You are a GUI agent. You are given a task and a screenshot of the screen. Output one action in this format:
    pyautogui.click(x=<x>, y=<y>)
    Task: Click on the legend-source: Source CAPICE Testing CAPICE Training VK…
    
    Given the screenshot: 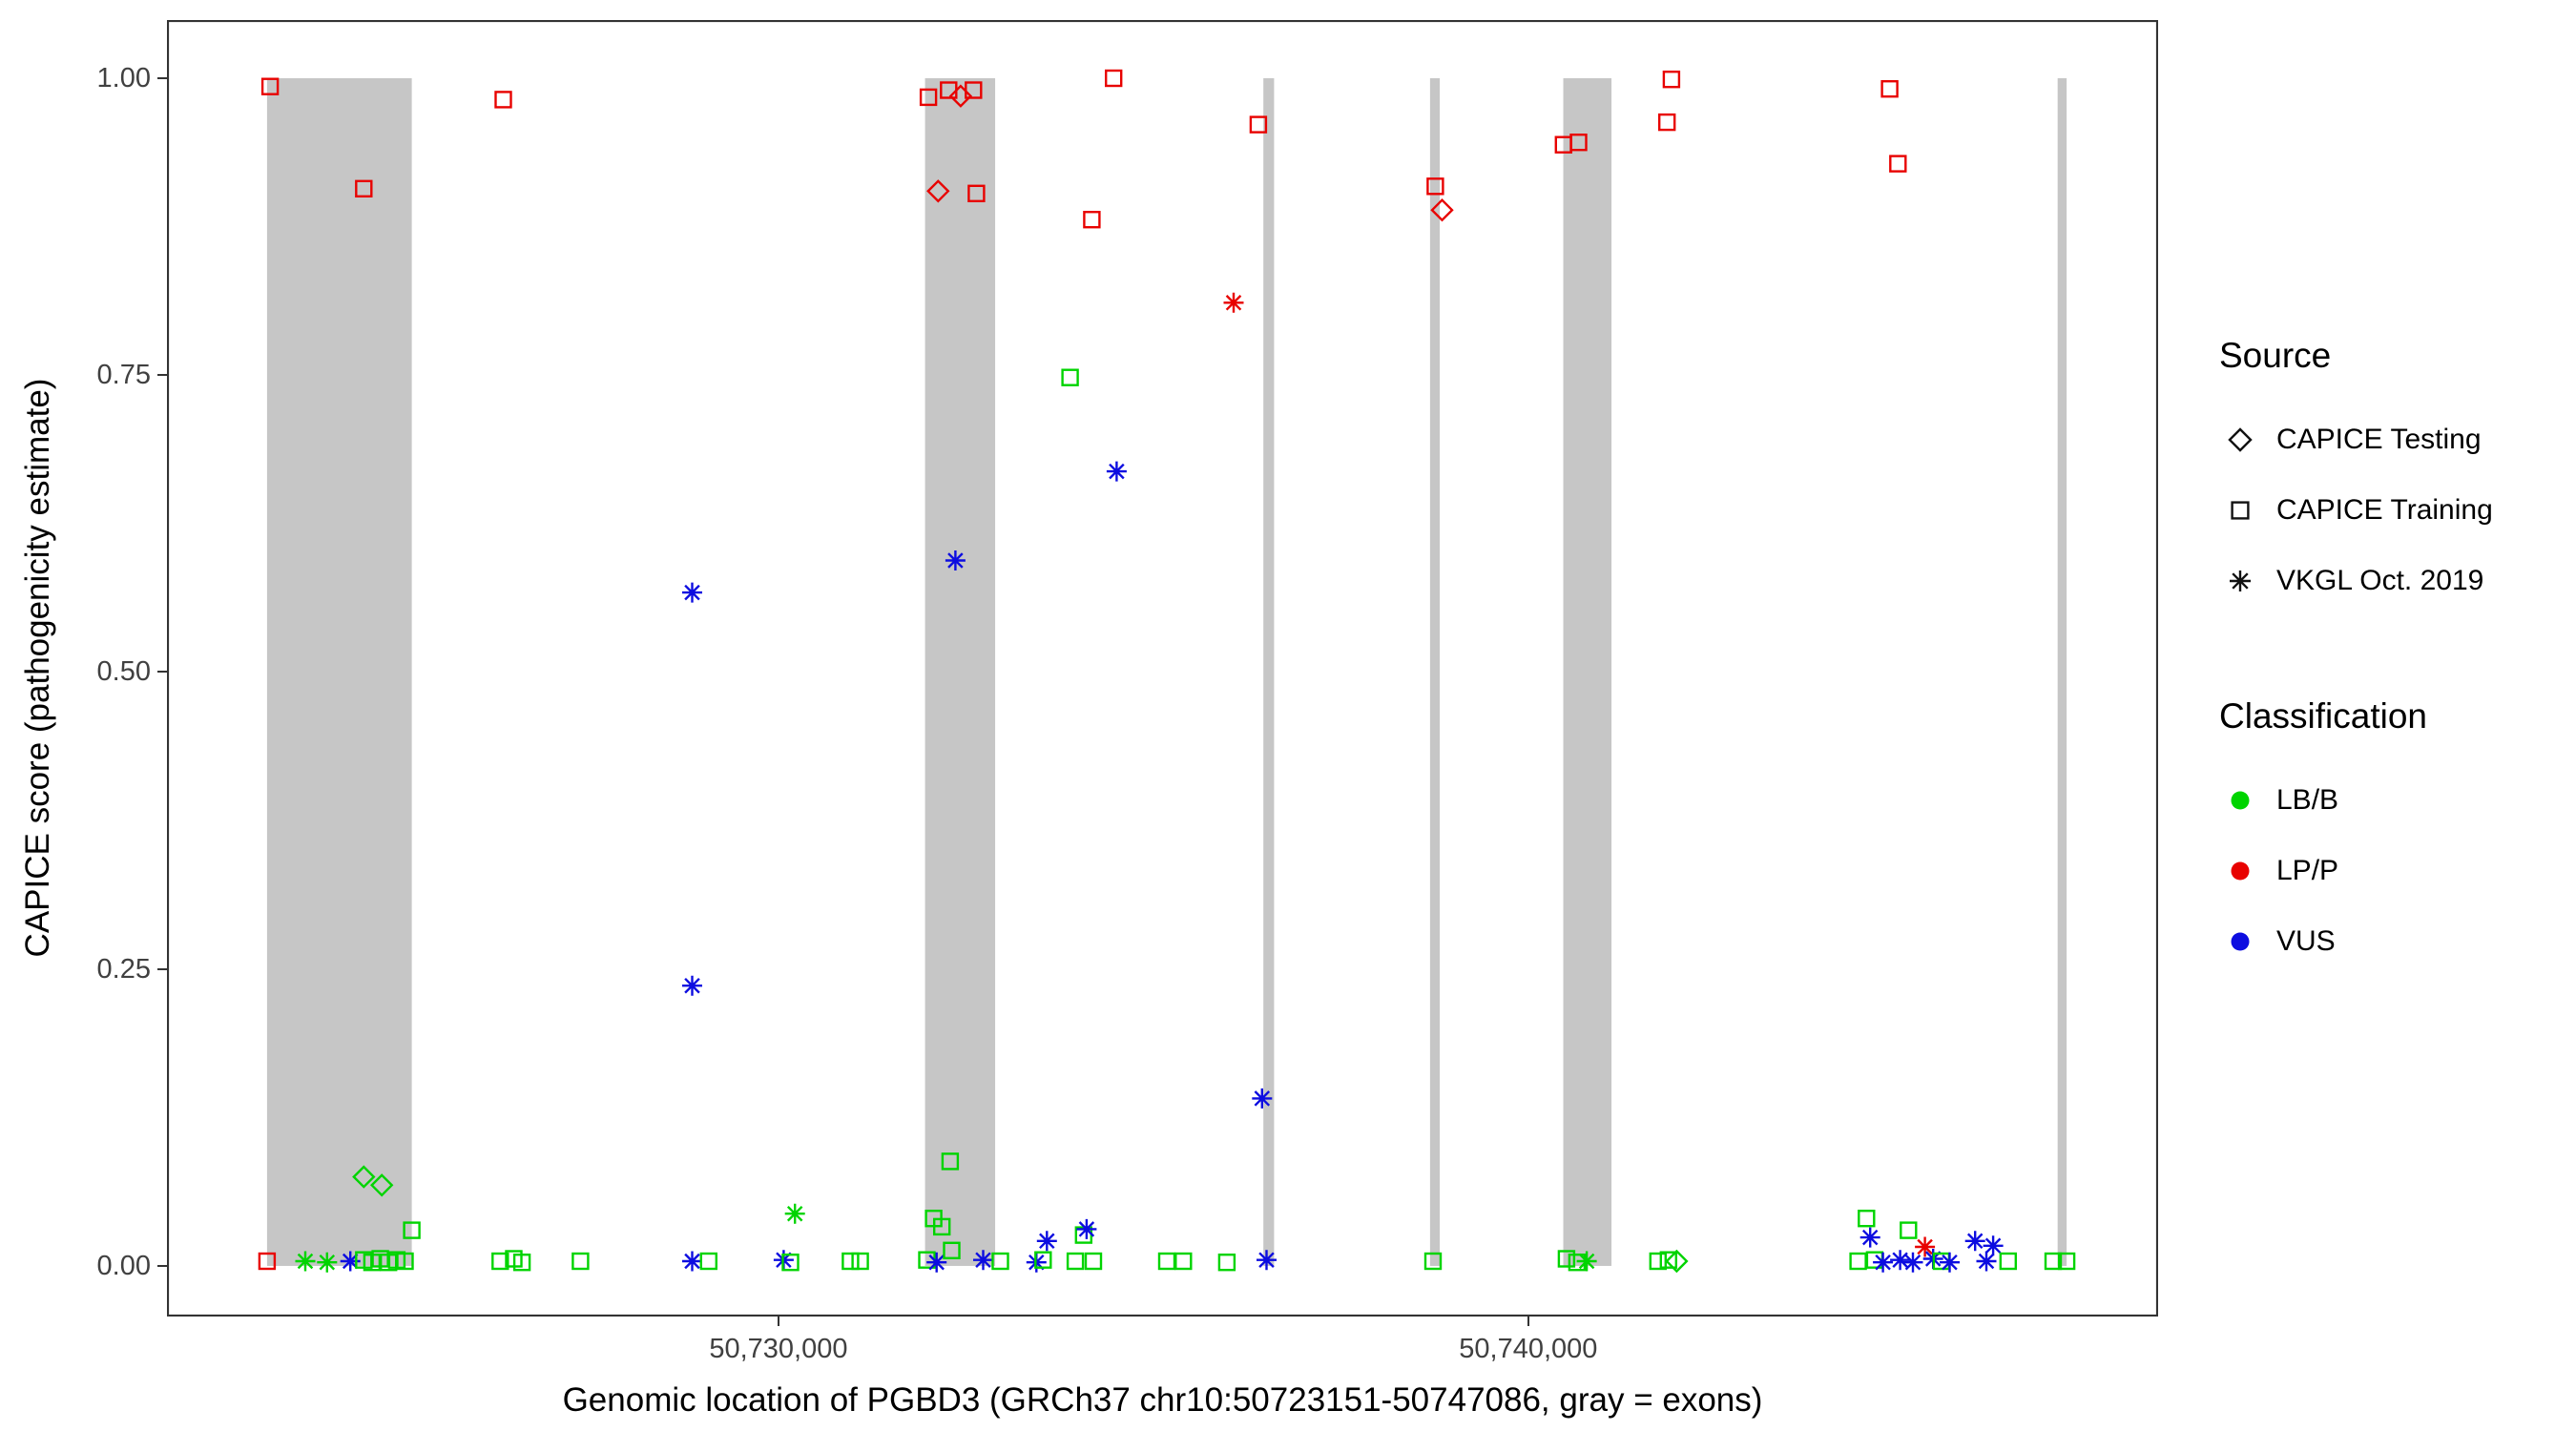 What is the action you would take?
    pyautogui.click(x=2356, y=476)
    